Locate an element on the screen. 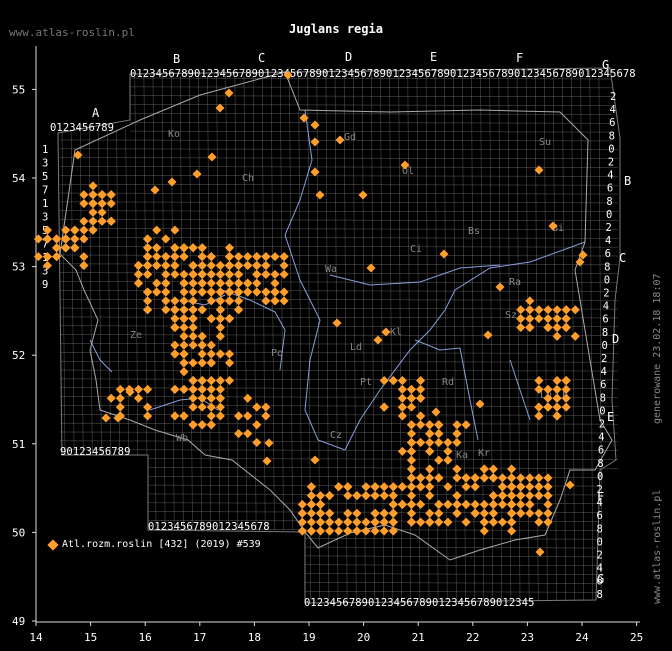  grid-digit-right: 8 is located at coordinates (600, 595).